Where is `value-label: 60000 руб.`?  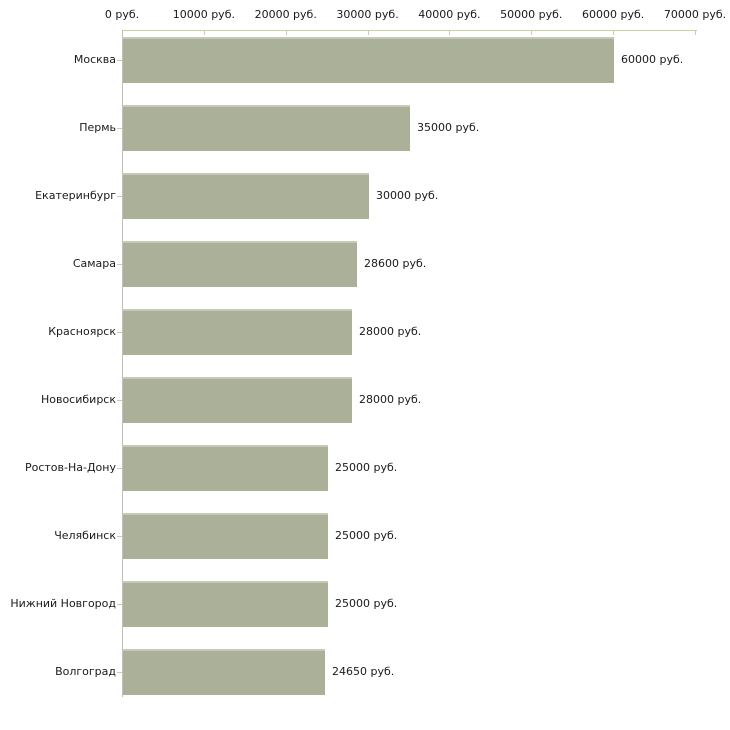 value-label: 60000 руб. is located at coordinates (652, 59).